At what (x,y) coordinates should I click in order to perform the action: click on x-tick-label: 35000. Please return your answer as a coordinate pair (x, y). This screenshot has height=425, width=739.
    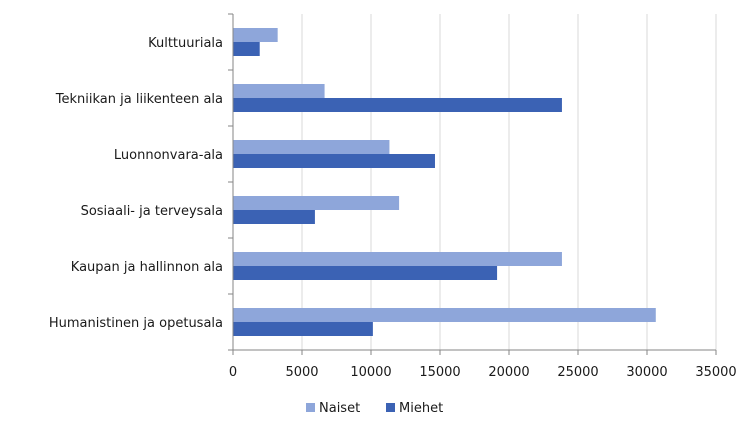
    Looking at the image, I should click on (715, 372).